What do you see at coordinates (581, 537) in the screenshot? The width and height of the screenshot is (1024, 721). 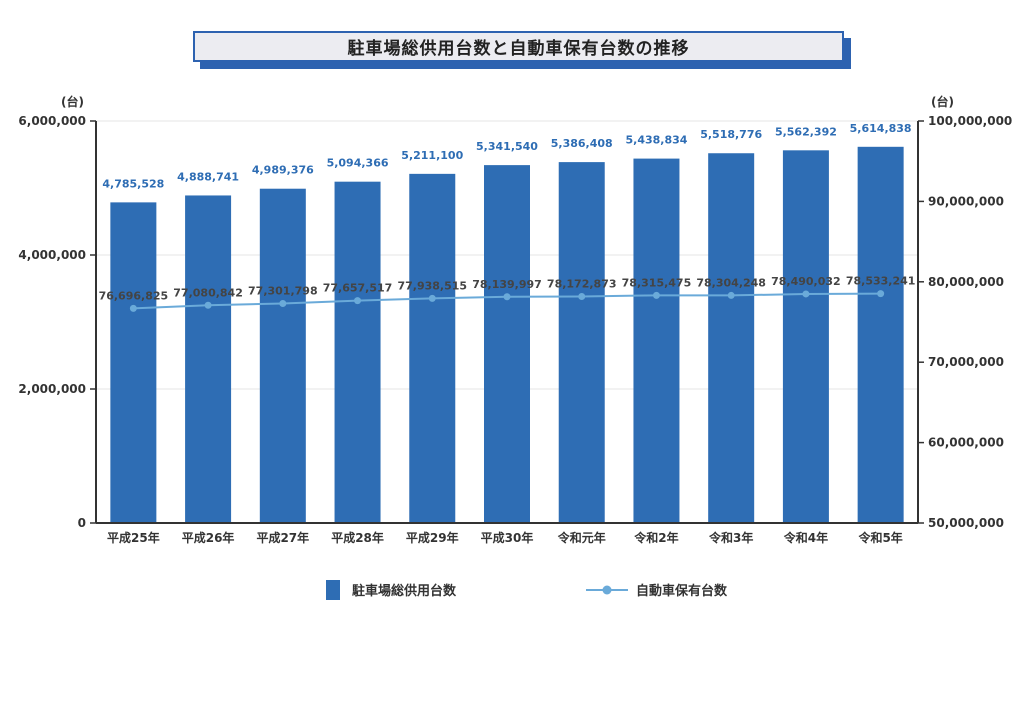 I see `x-axis-tick-label: 令和元年` at bounding box center [581, 537].